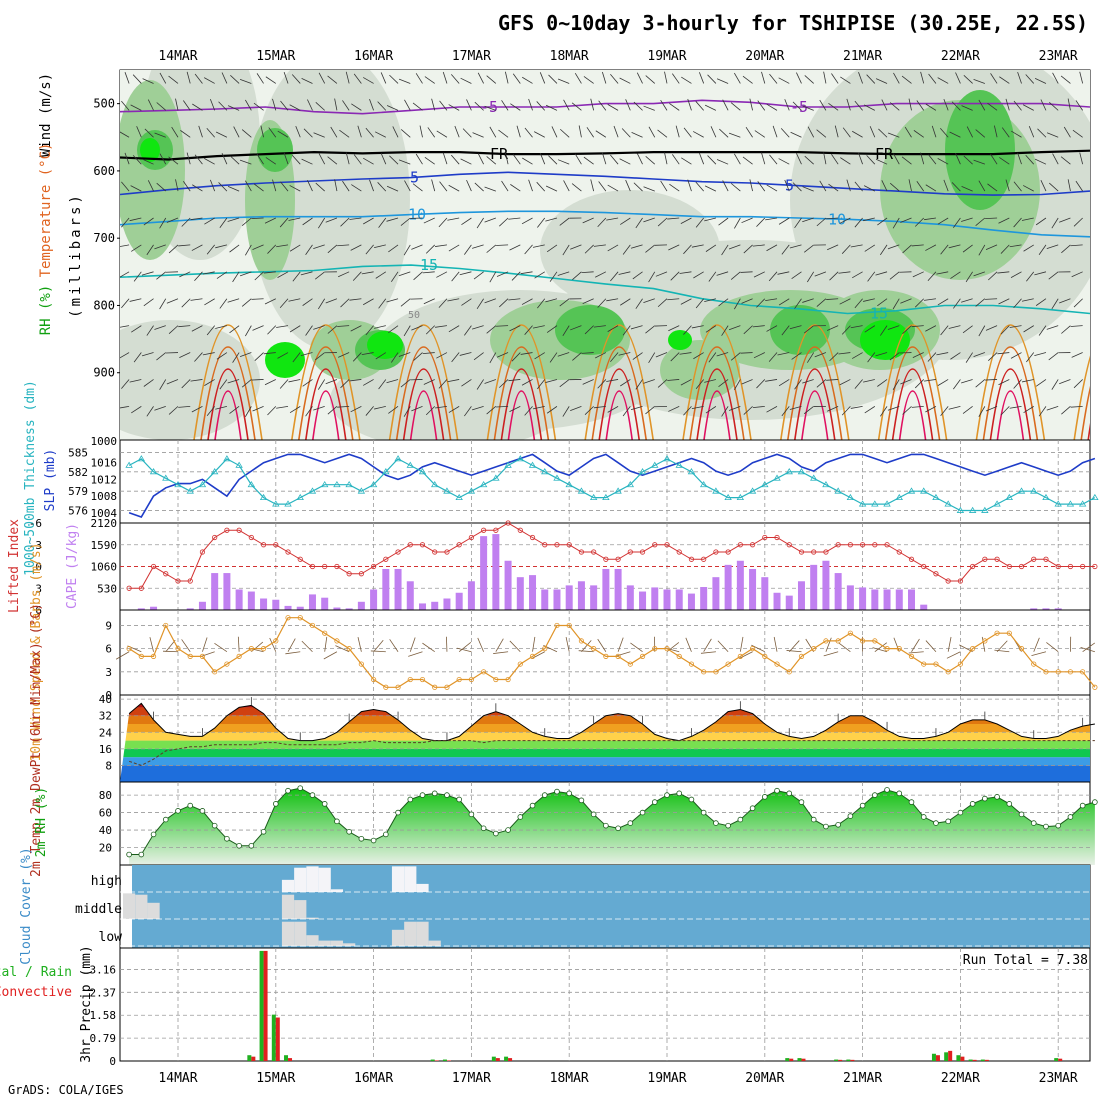 The width and height of the screenshot is (1100, 1100). What do you see at coordinates (108, 695) in the screenshot?
I see `wind-tick-label: 0` at bounding box center [108, 695].